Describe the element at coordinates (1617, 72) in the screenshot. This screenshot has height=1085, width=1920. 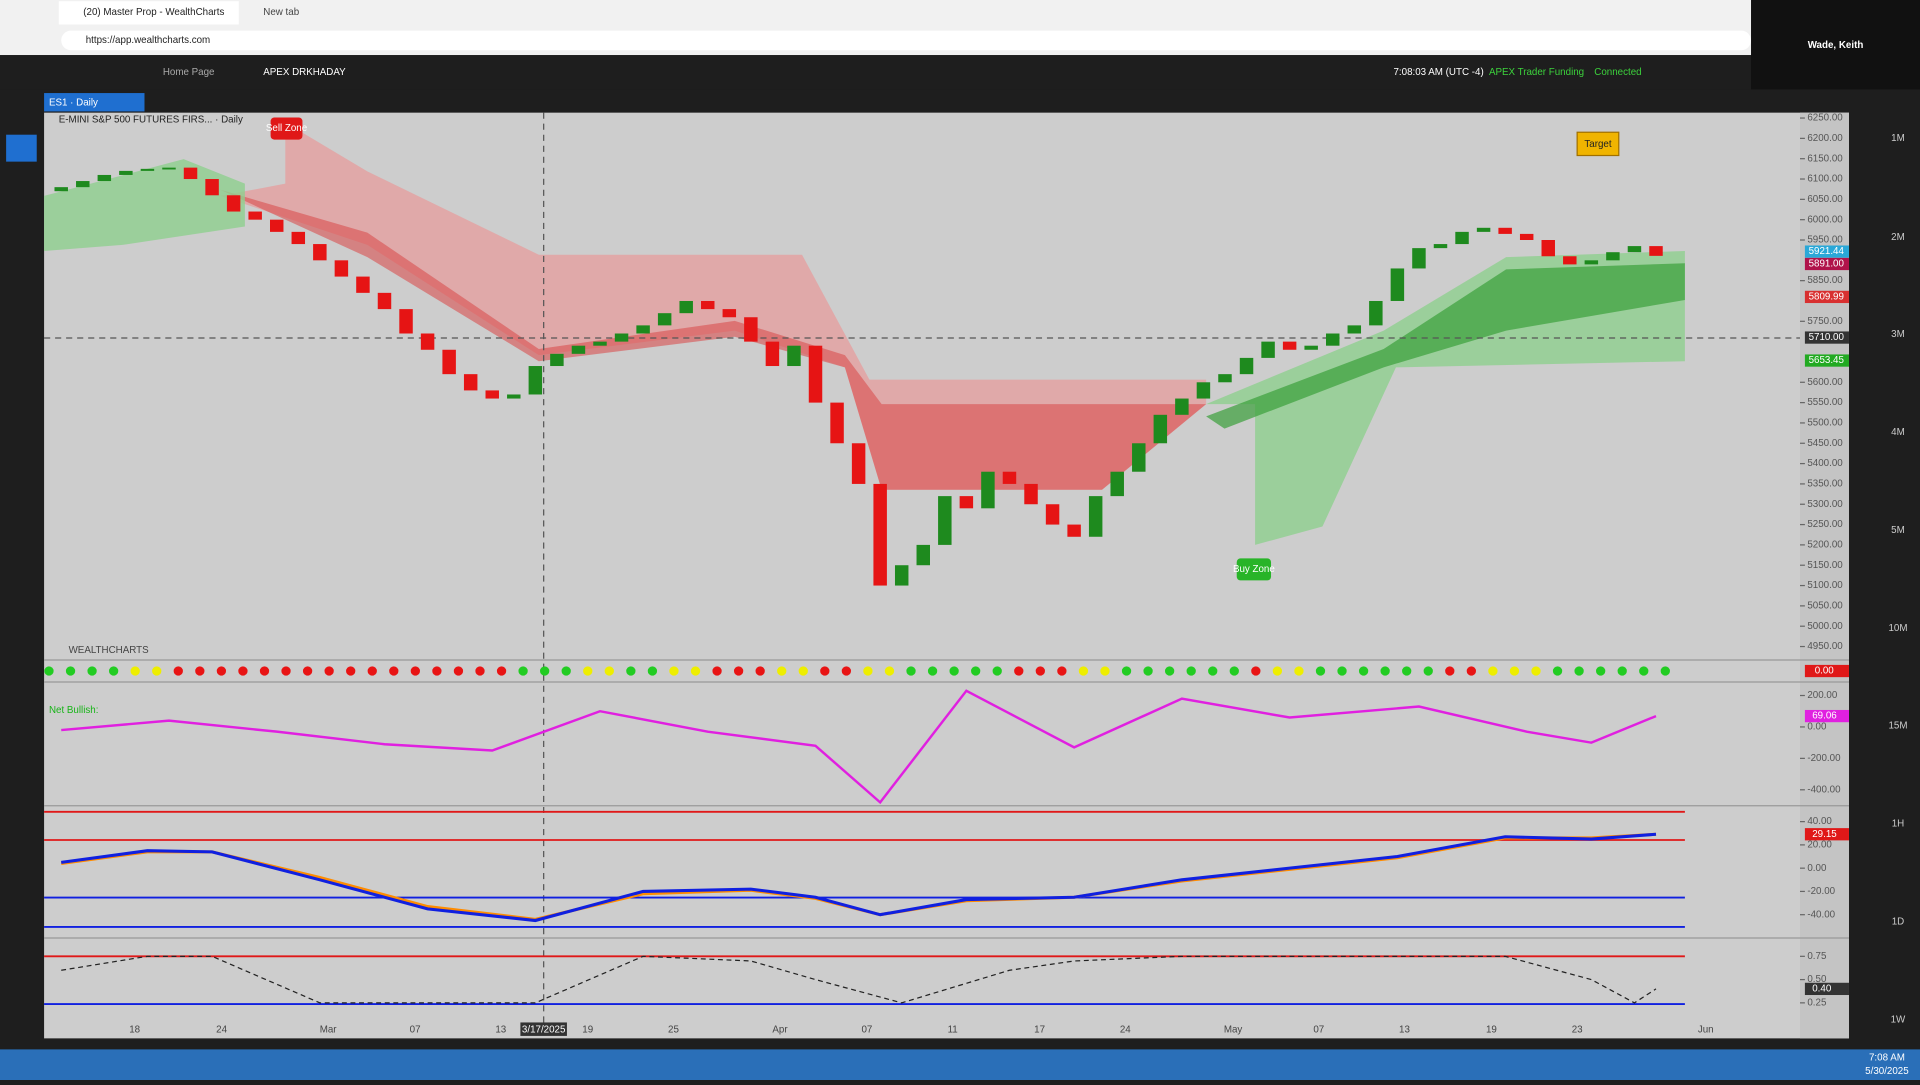
I see `status: Connected` at that location.